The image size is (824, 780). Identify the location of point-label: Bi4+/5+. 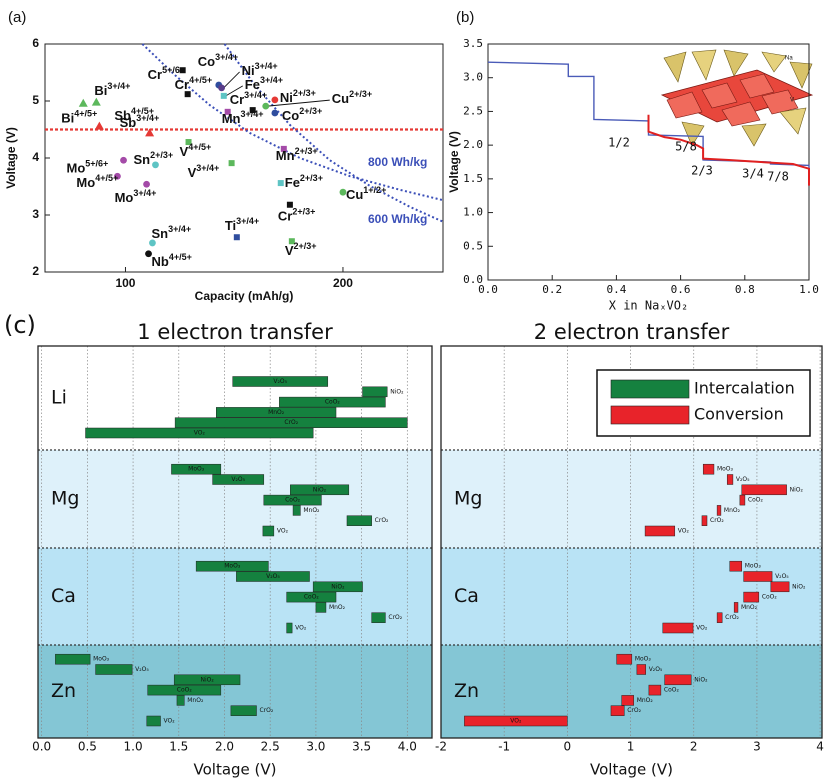
(79, 117).